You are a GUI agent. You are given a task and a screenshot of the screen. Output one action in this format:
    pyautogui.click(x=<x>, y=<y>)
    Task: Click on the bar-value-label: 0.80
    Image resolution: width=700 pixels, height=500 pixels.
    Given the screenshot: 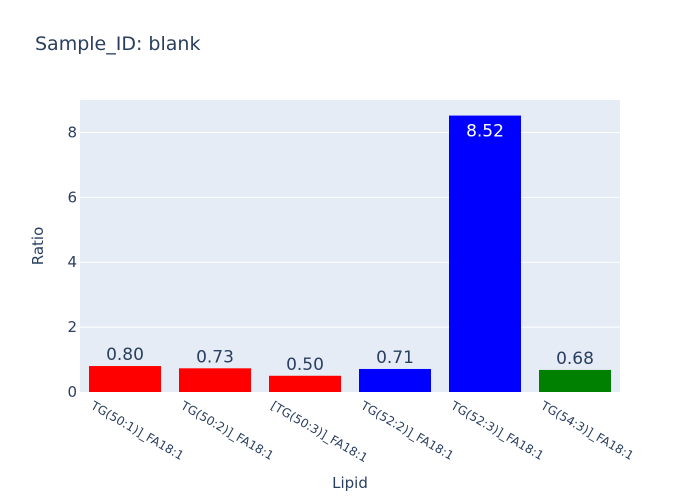 What is the action you would take?
    pyautogui.click(x=125, y=355)
    